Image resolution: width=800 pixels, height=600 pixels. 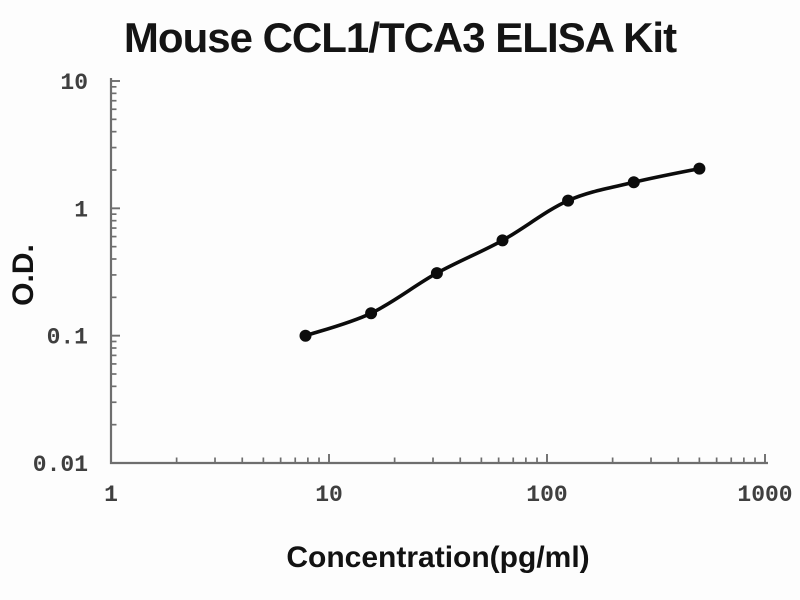 What do you see at coordinates (764, 495) in the screenshot?
I see `x-tick-label: 1000` at bounding box center [764, 495].